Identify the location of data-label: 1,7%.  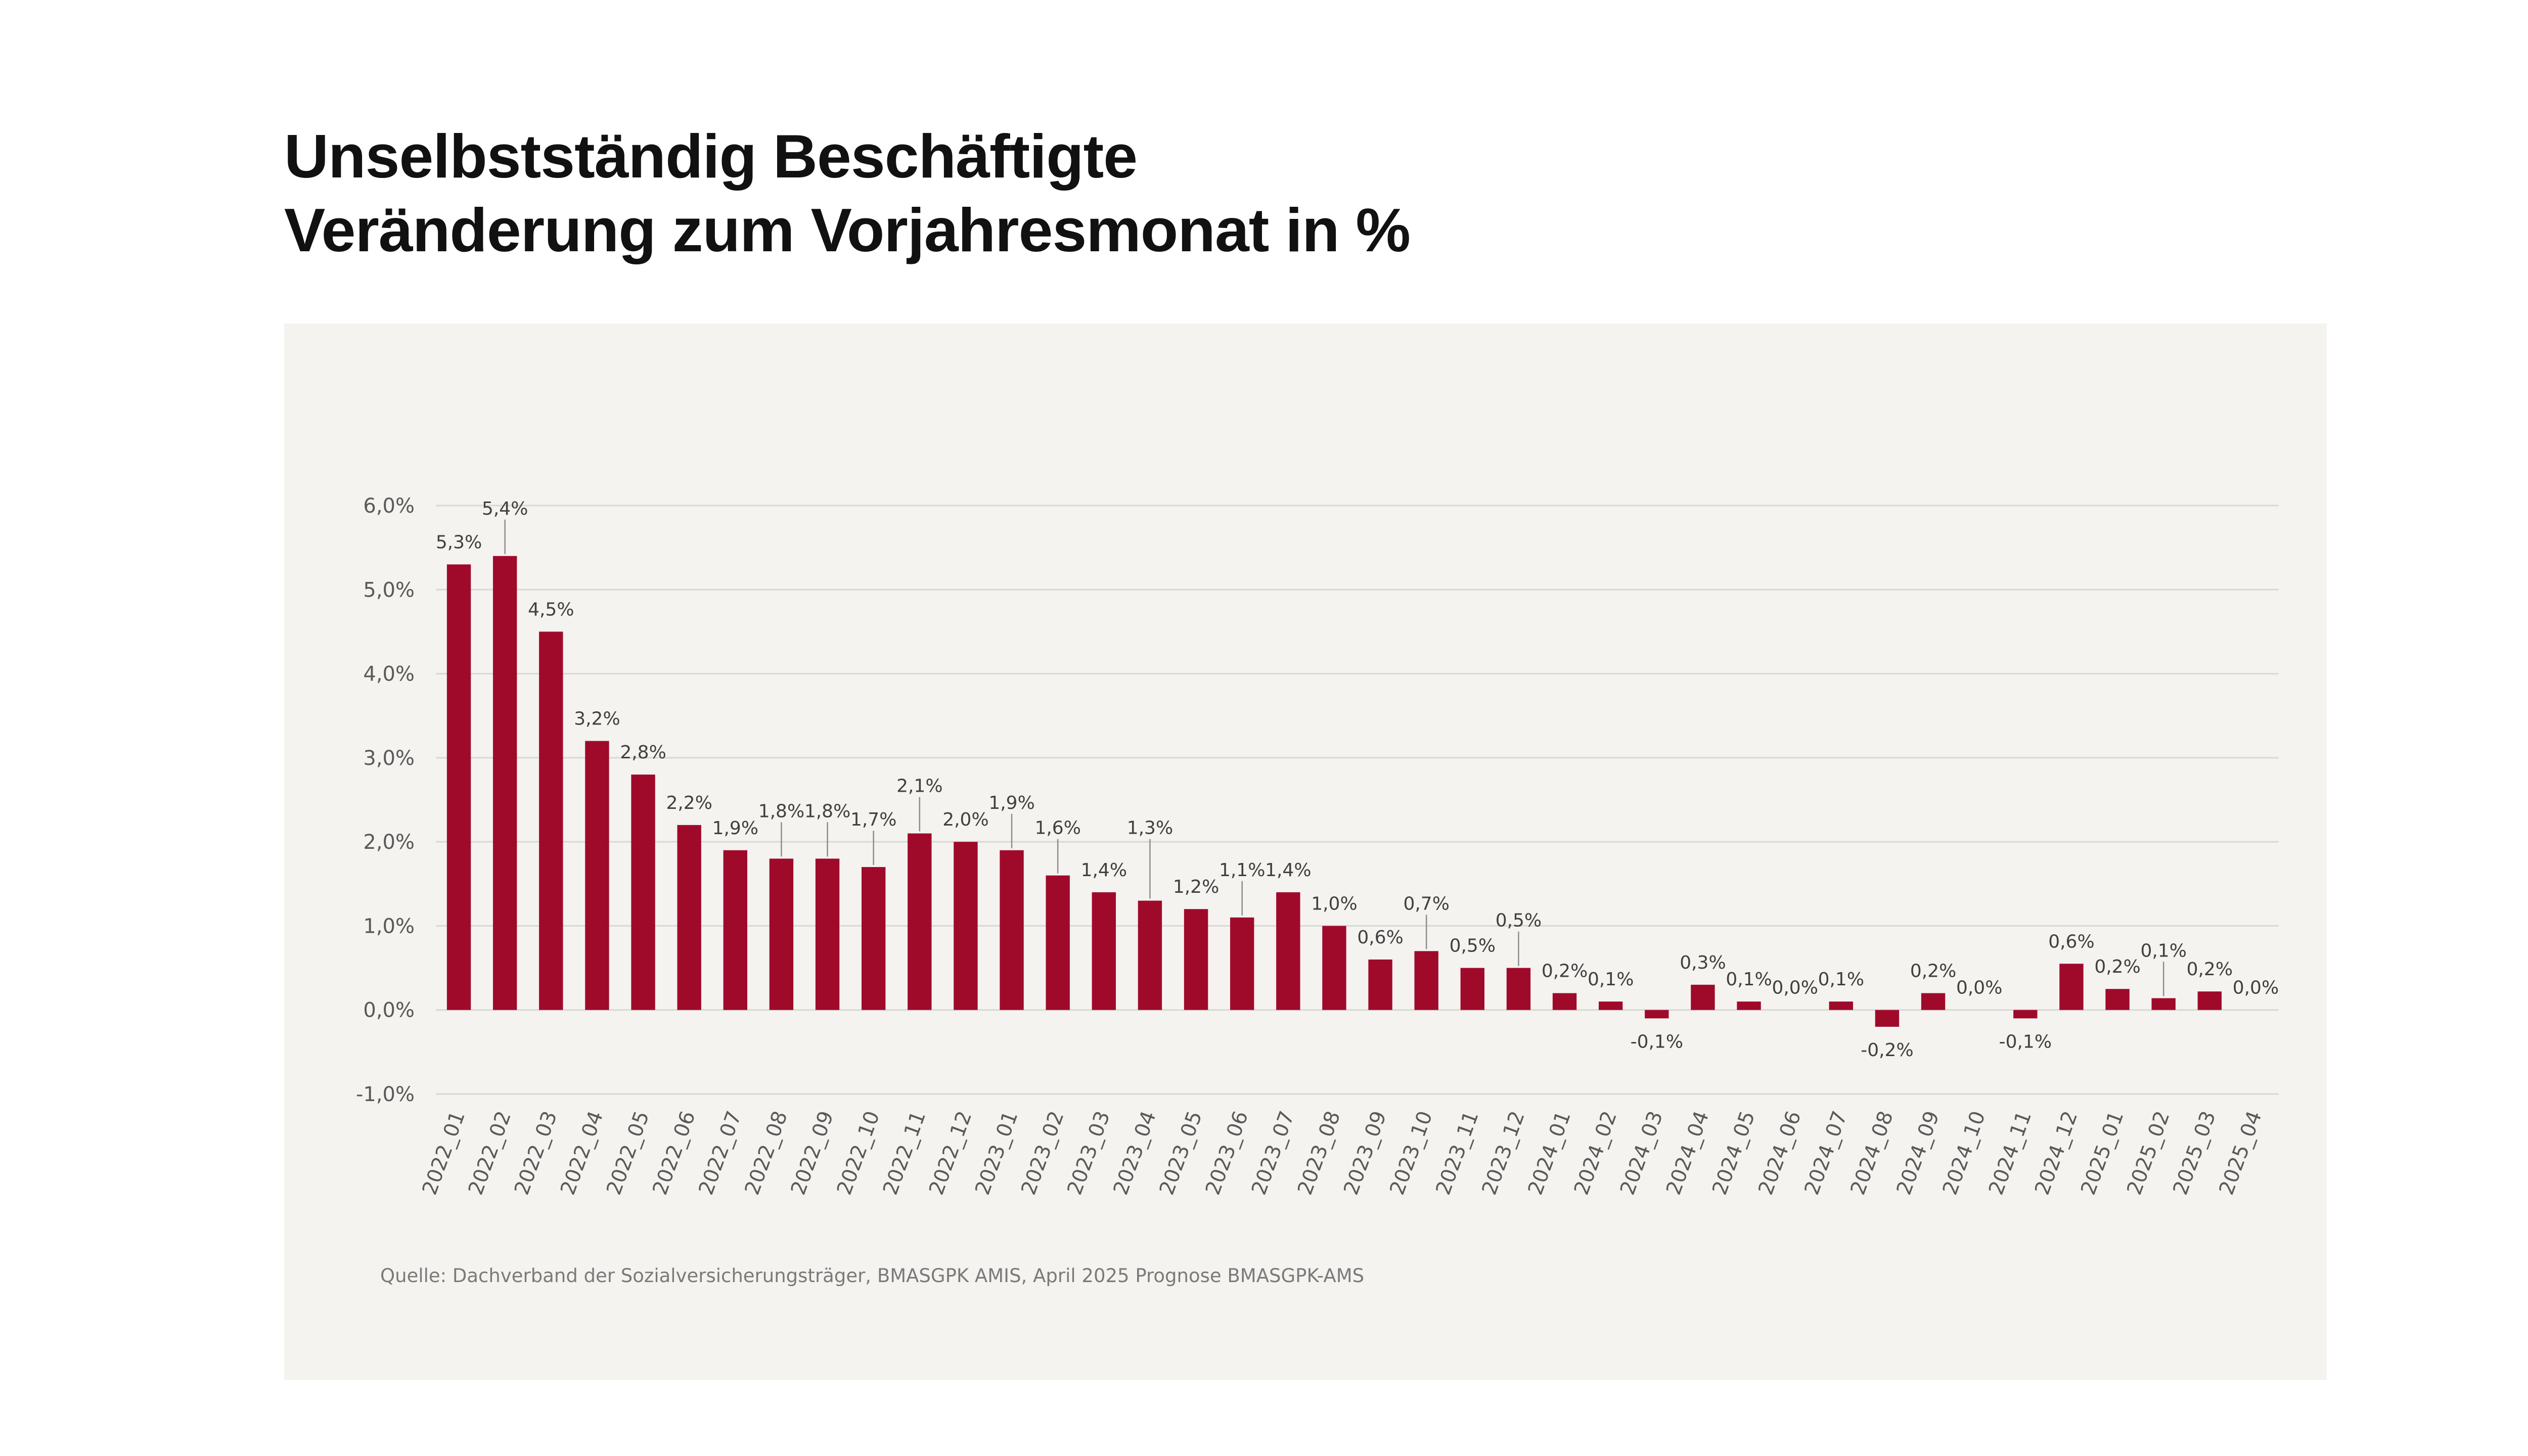
(873, 819).